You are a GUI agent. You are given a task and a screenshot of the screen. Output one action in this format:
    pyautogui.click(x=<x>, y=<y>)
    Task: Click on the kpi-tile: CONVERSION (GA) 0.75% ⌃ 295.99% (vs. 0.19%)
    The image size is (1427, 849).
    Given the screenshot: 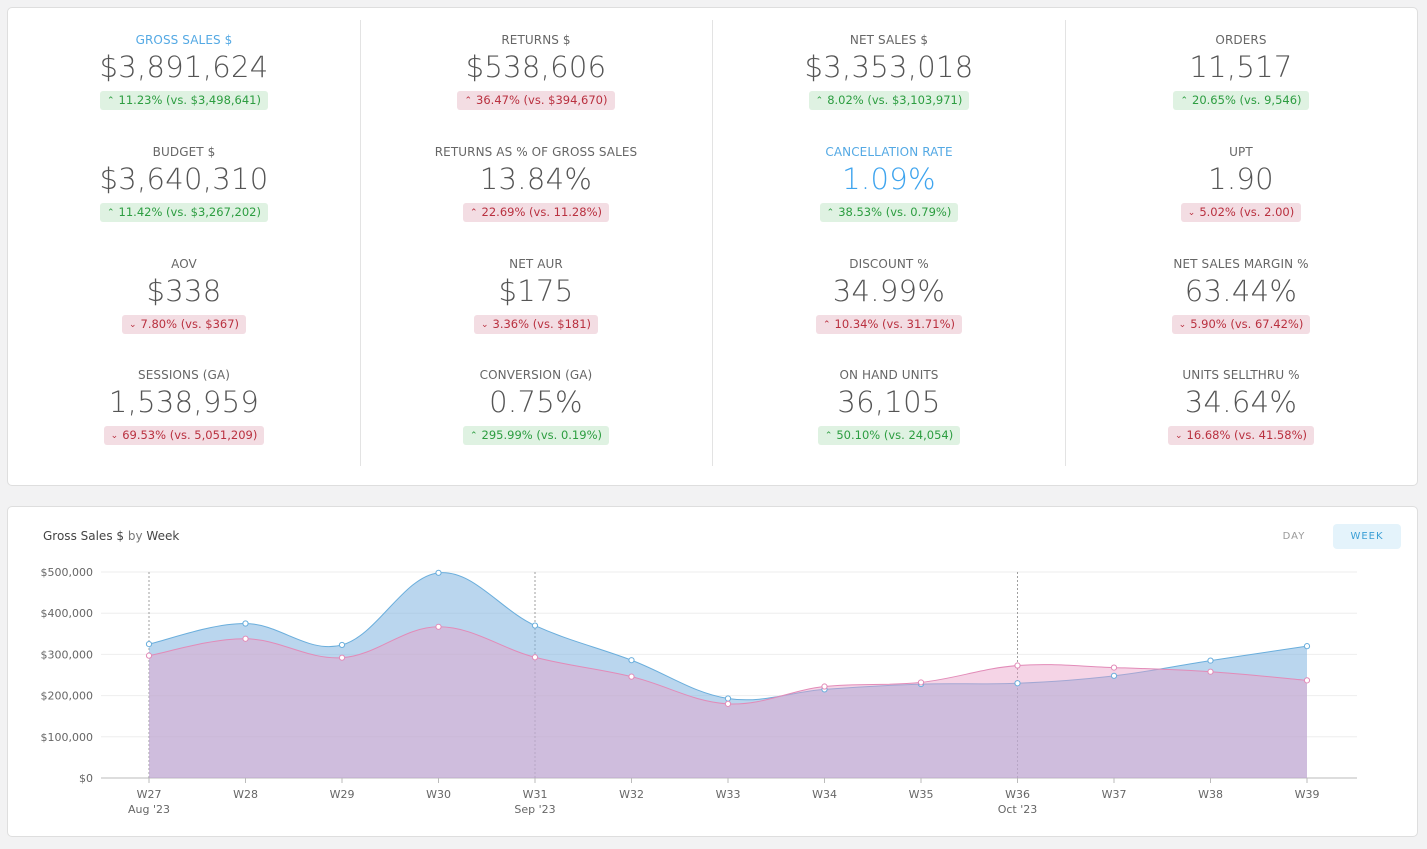 What is the action you would take?
    pyautogui.click(x=536, y=406)
    